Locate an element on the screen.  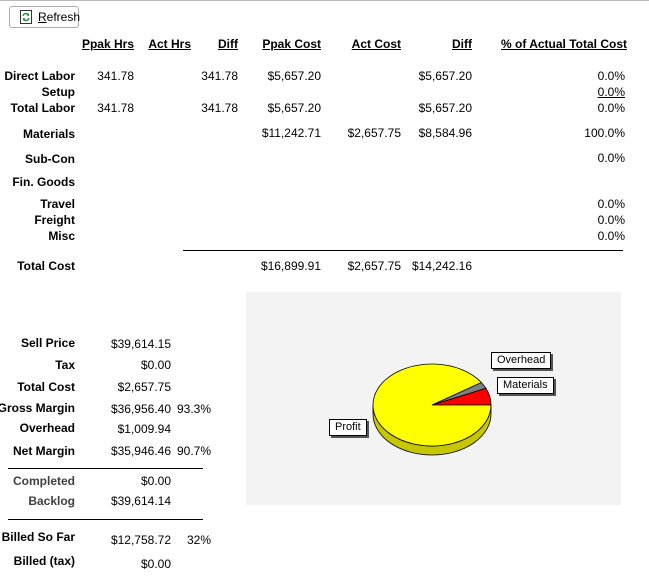
materials-pct: 100.0% is located at coordinates (604, 133).